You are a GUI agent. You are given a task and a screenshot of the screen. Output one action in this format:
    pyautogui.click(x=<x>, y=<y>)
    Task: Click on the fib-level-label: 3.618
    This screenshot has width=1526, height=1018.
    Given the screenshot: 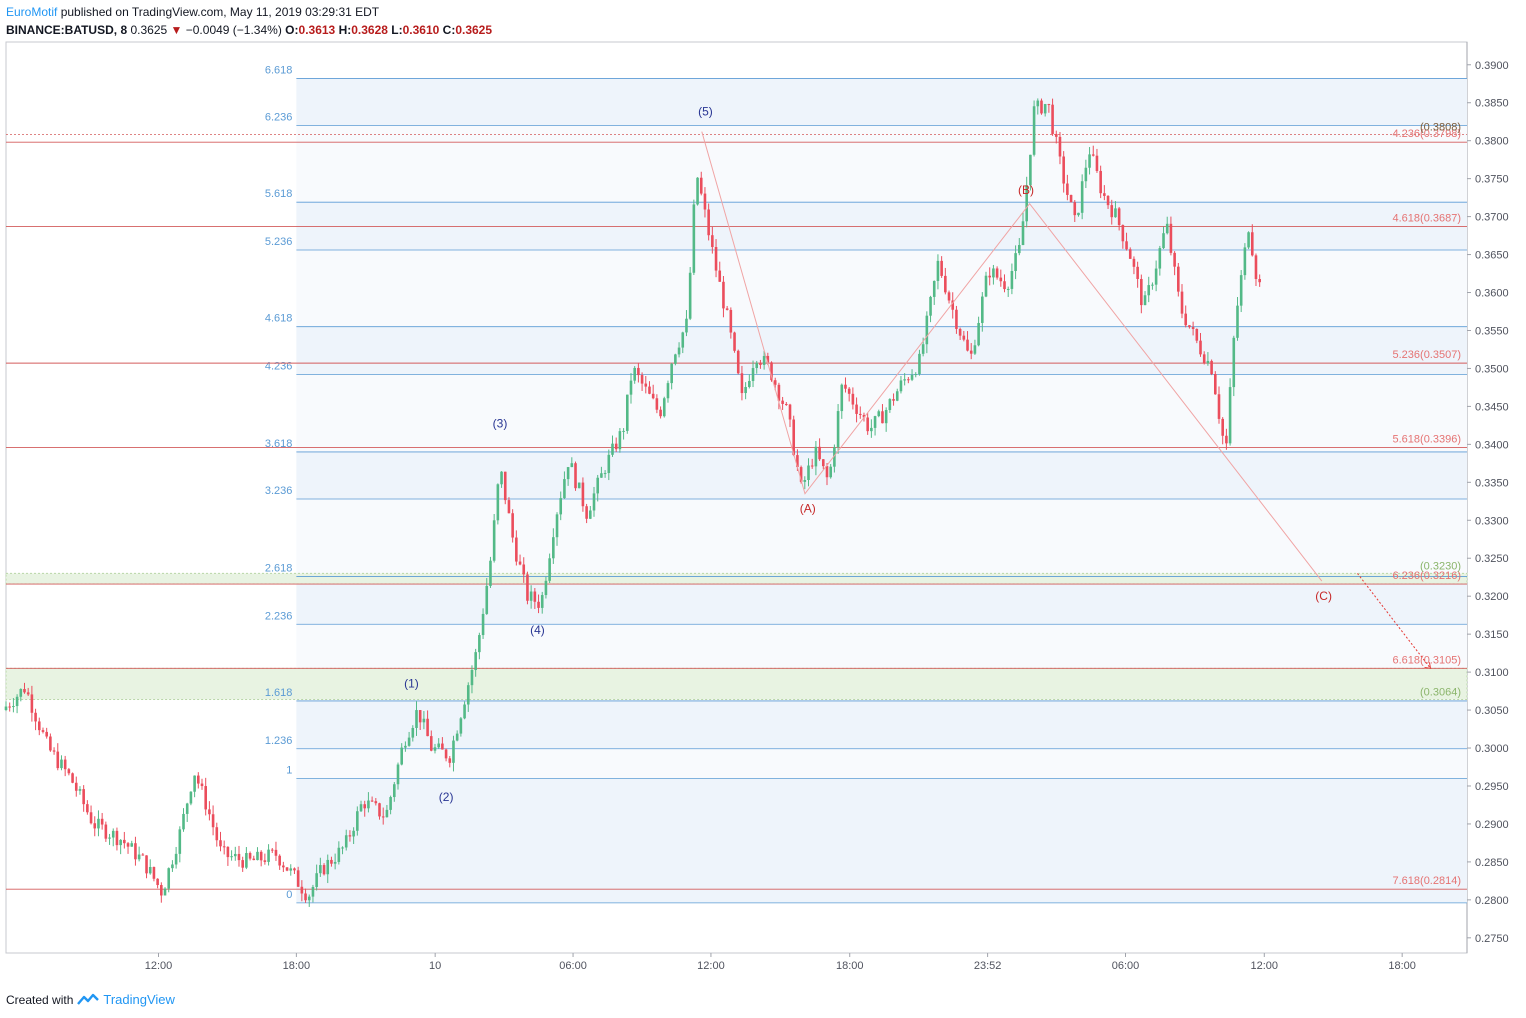 What is the action you would take?
    pyautogui.click(x=279, y=444)
    